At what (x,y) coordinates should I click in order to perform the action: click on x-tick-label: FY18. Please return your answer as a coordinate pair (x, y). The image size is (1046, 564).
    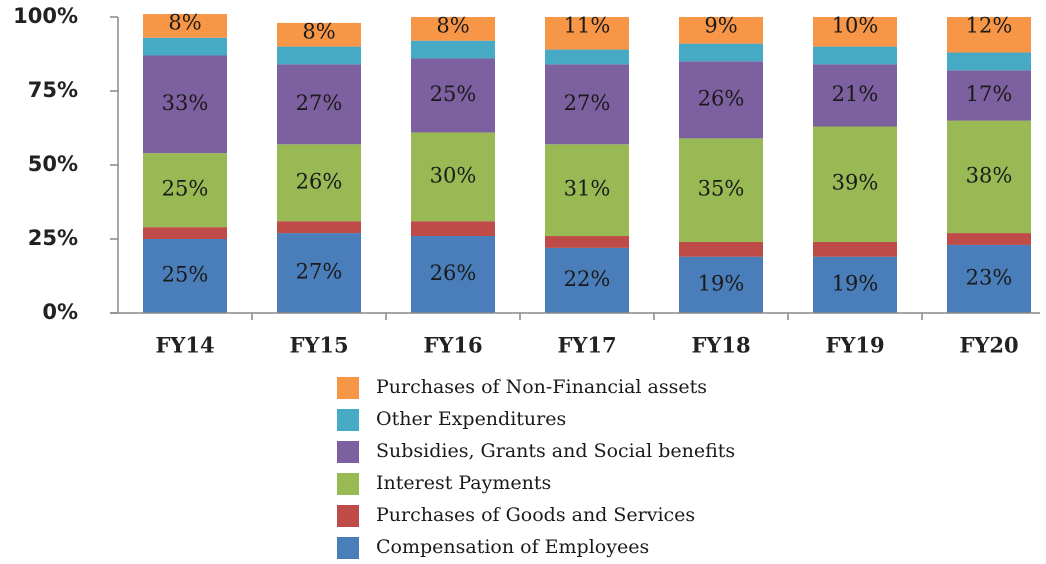
    Looking at the image, I should click on (720, 345).